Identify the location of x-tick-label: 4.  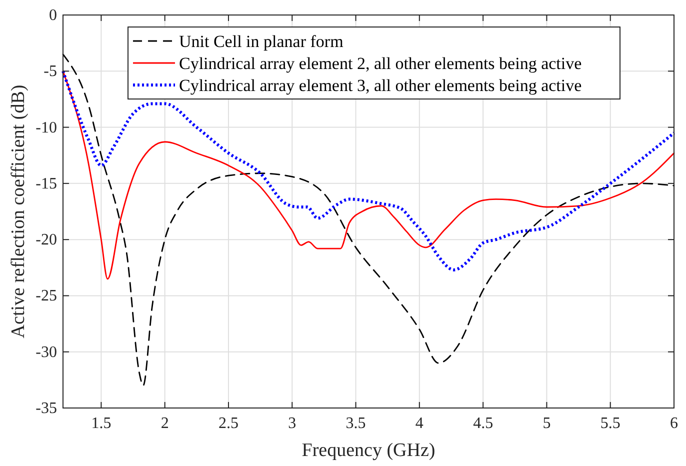
(419, 423).